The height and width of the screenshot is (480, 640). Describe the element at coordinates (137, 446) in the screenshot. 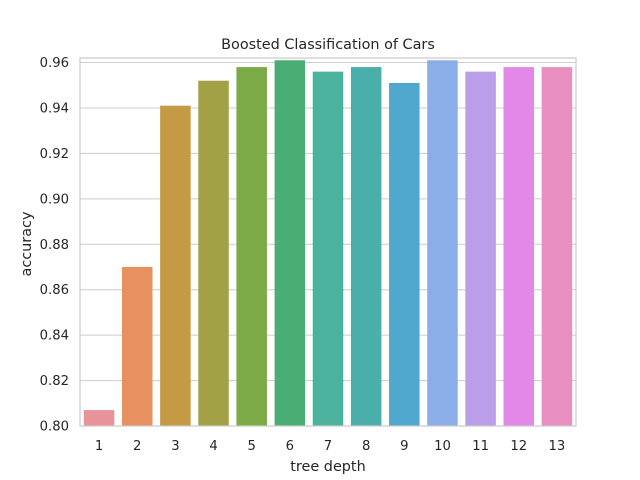

I see `x-tick-label: 2` at that location.